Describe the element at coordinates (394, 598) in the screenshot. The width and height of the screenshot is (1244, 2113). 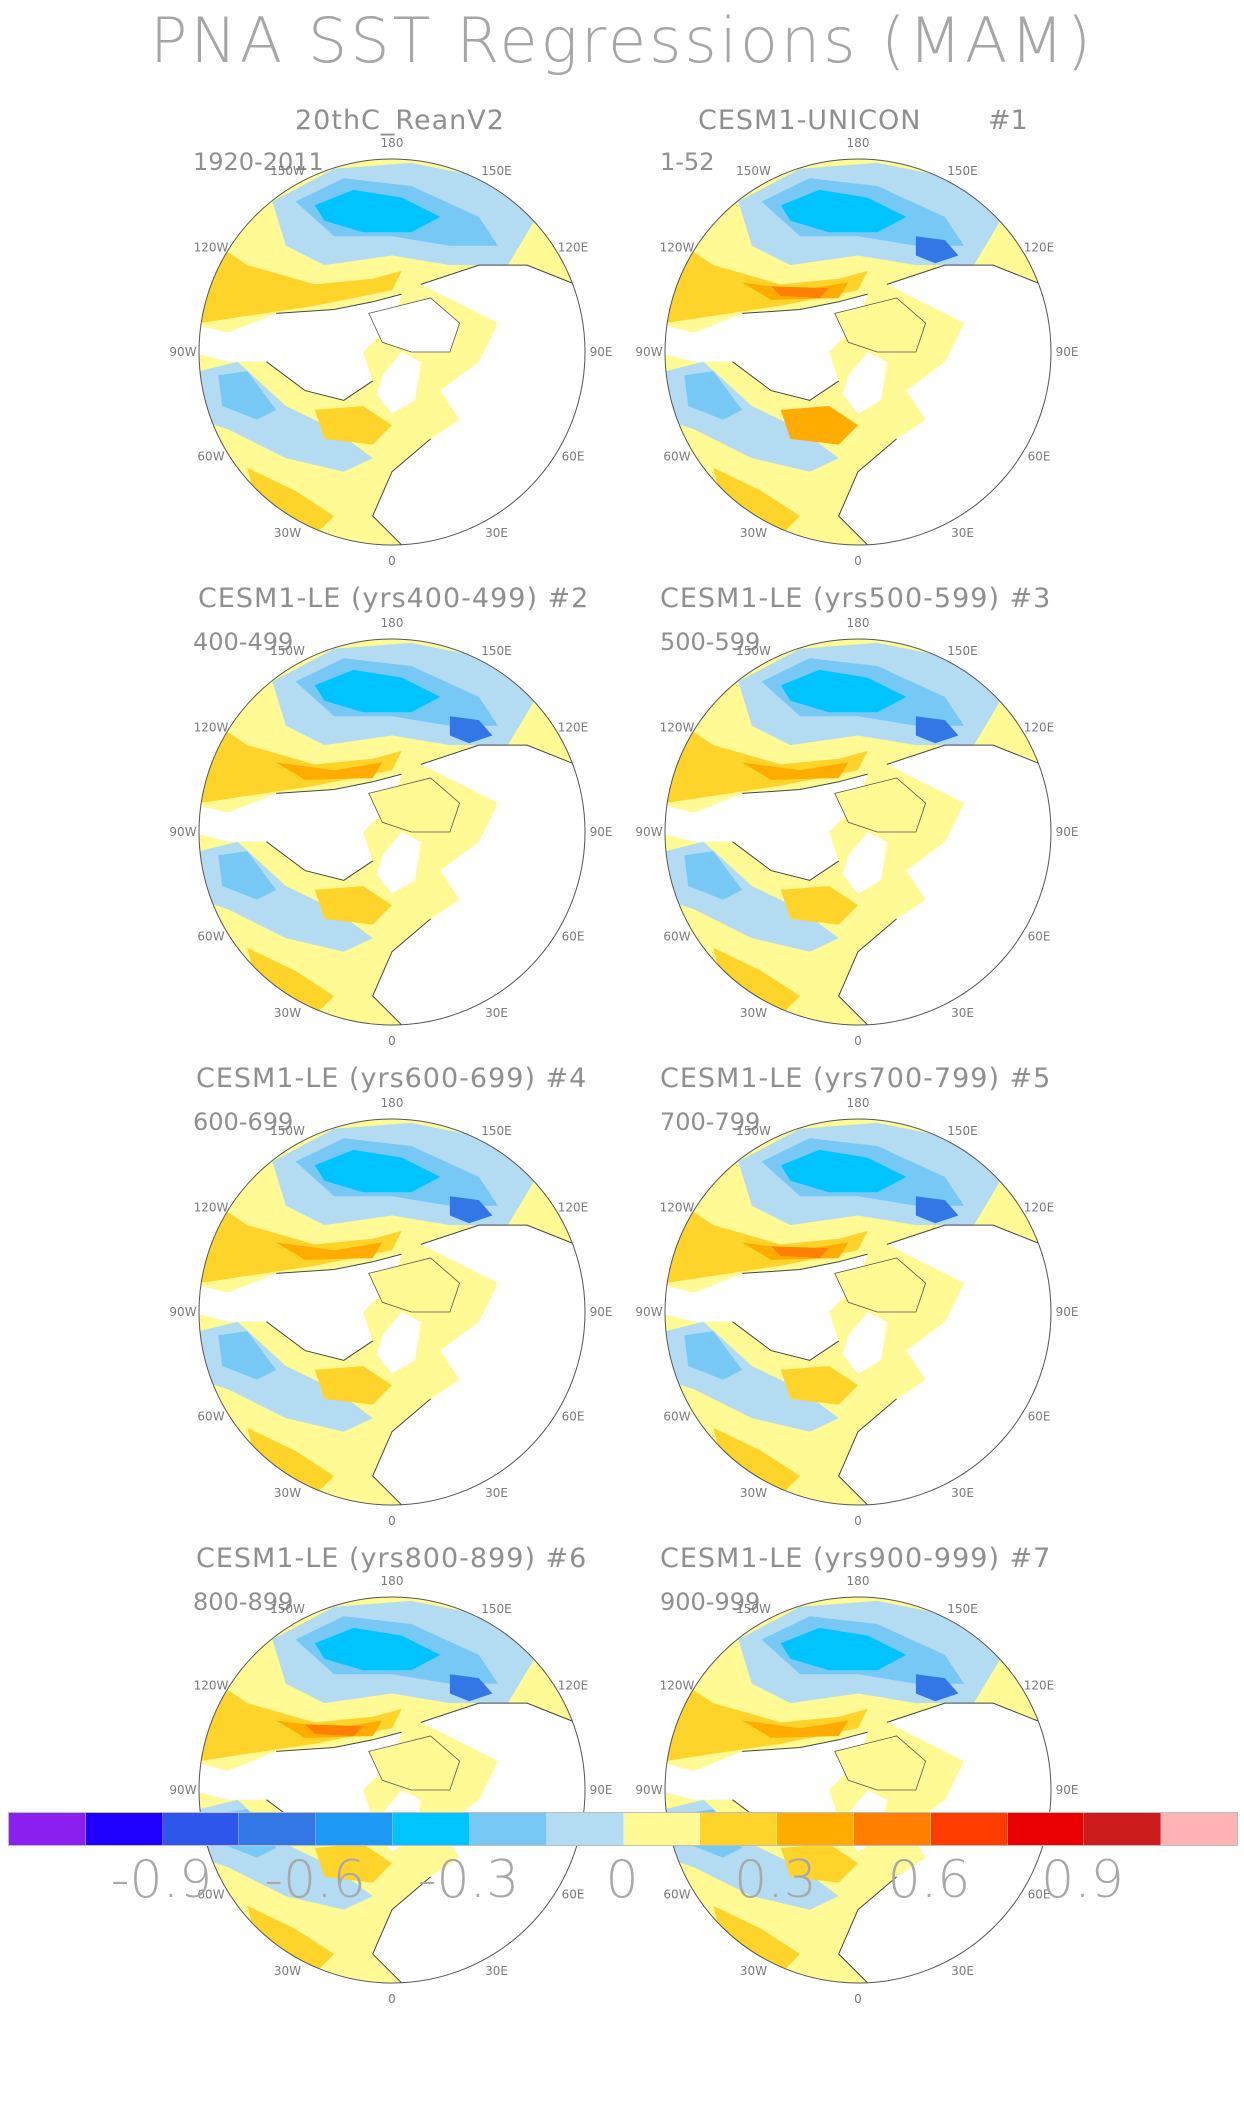
I see `panel-title: CESM1-LE (yrs400-499) #2` at that location.